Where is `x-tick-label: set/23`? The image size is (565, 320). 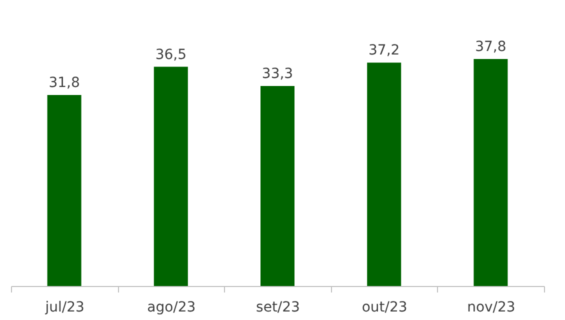 x-tick-label: set/23 is located at coordinates (278, 308).